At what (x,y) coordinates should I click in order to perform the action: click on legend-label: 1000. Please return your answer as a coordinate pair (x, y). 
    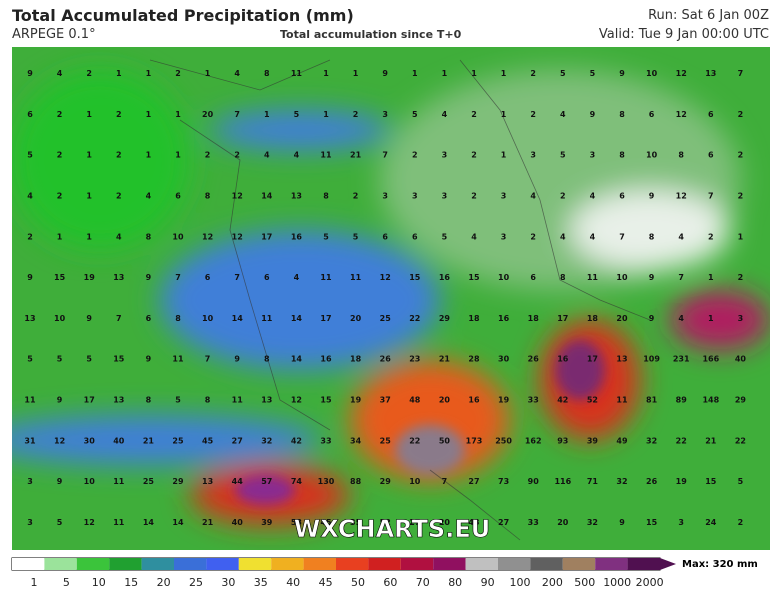
    Looking at the image, I should click on (617, 582).